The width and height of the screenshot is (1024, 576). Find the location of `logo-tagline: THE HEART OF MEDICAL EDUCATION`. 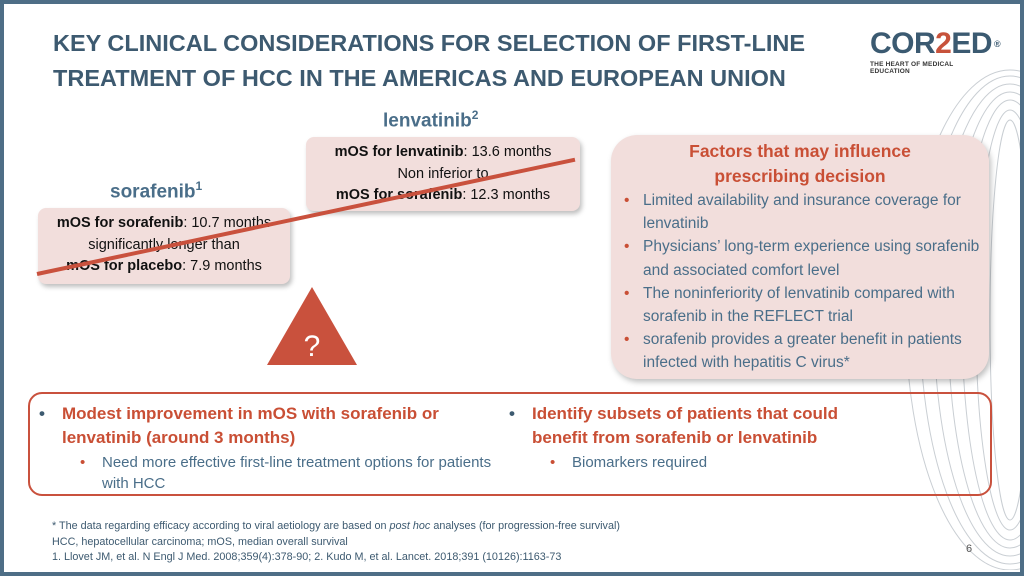

logo-tagline: THE HEART OF MEDICAL EDUCATION is located at coordinates (912, 68).